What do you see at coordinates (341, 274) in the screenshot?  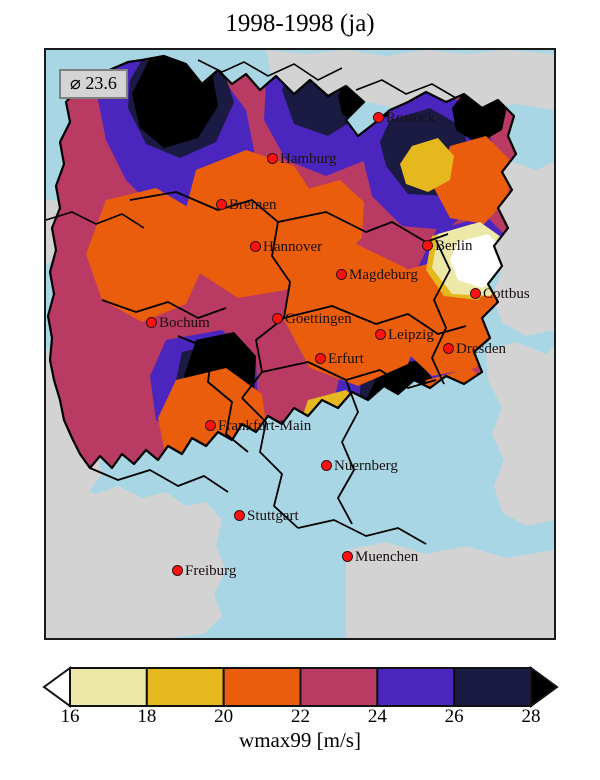 I see `city-marker-magdeburg` at bounding box center [341, 274].